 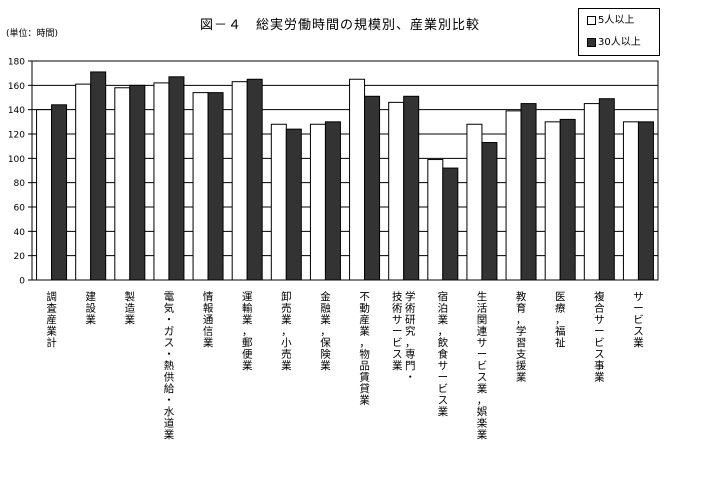 What do you see at coordinates (521, 308) in the screenshot?
I see `x-category-label-char: 育` at bounding box center [521, 308].